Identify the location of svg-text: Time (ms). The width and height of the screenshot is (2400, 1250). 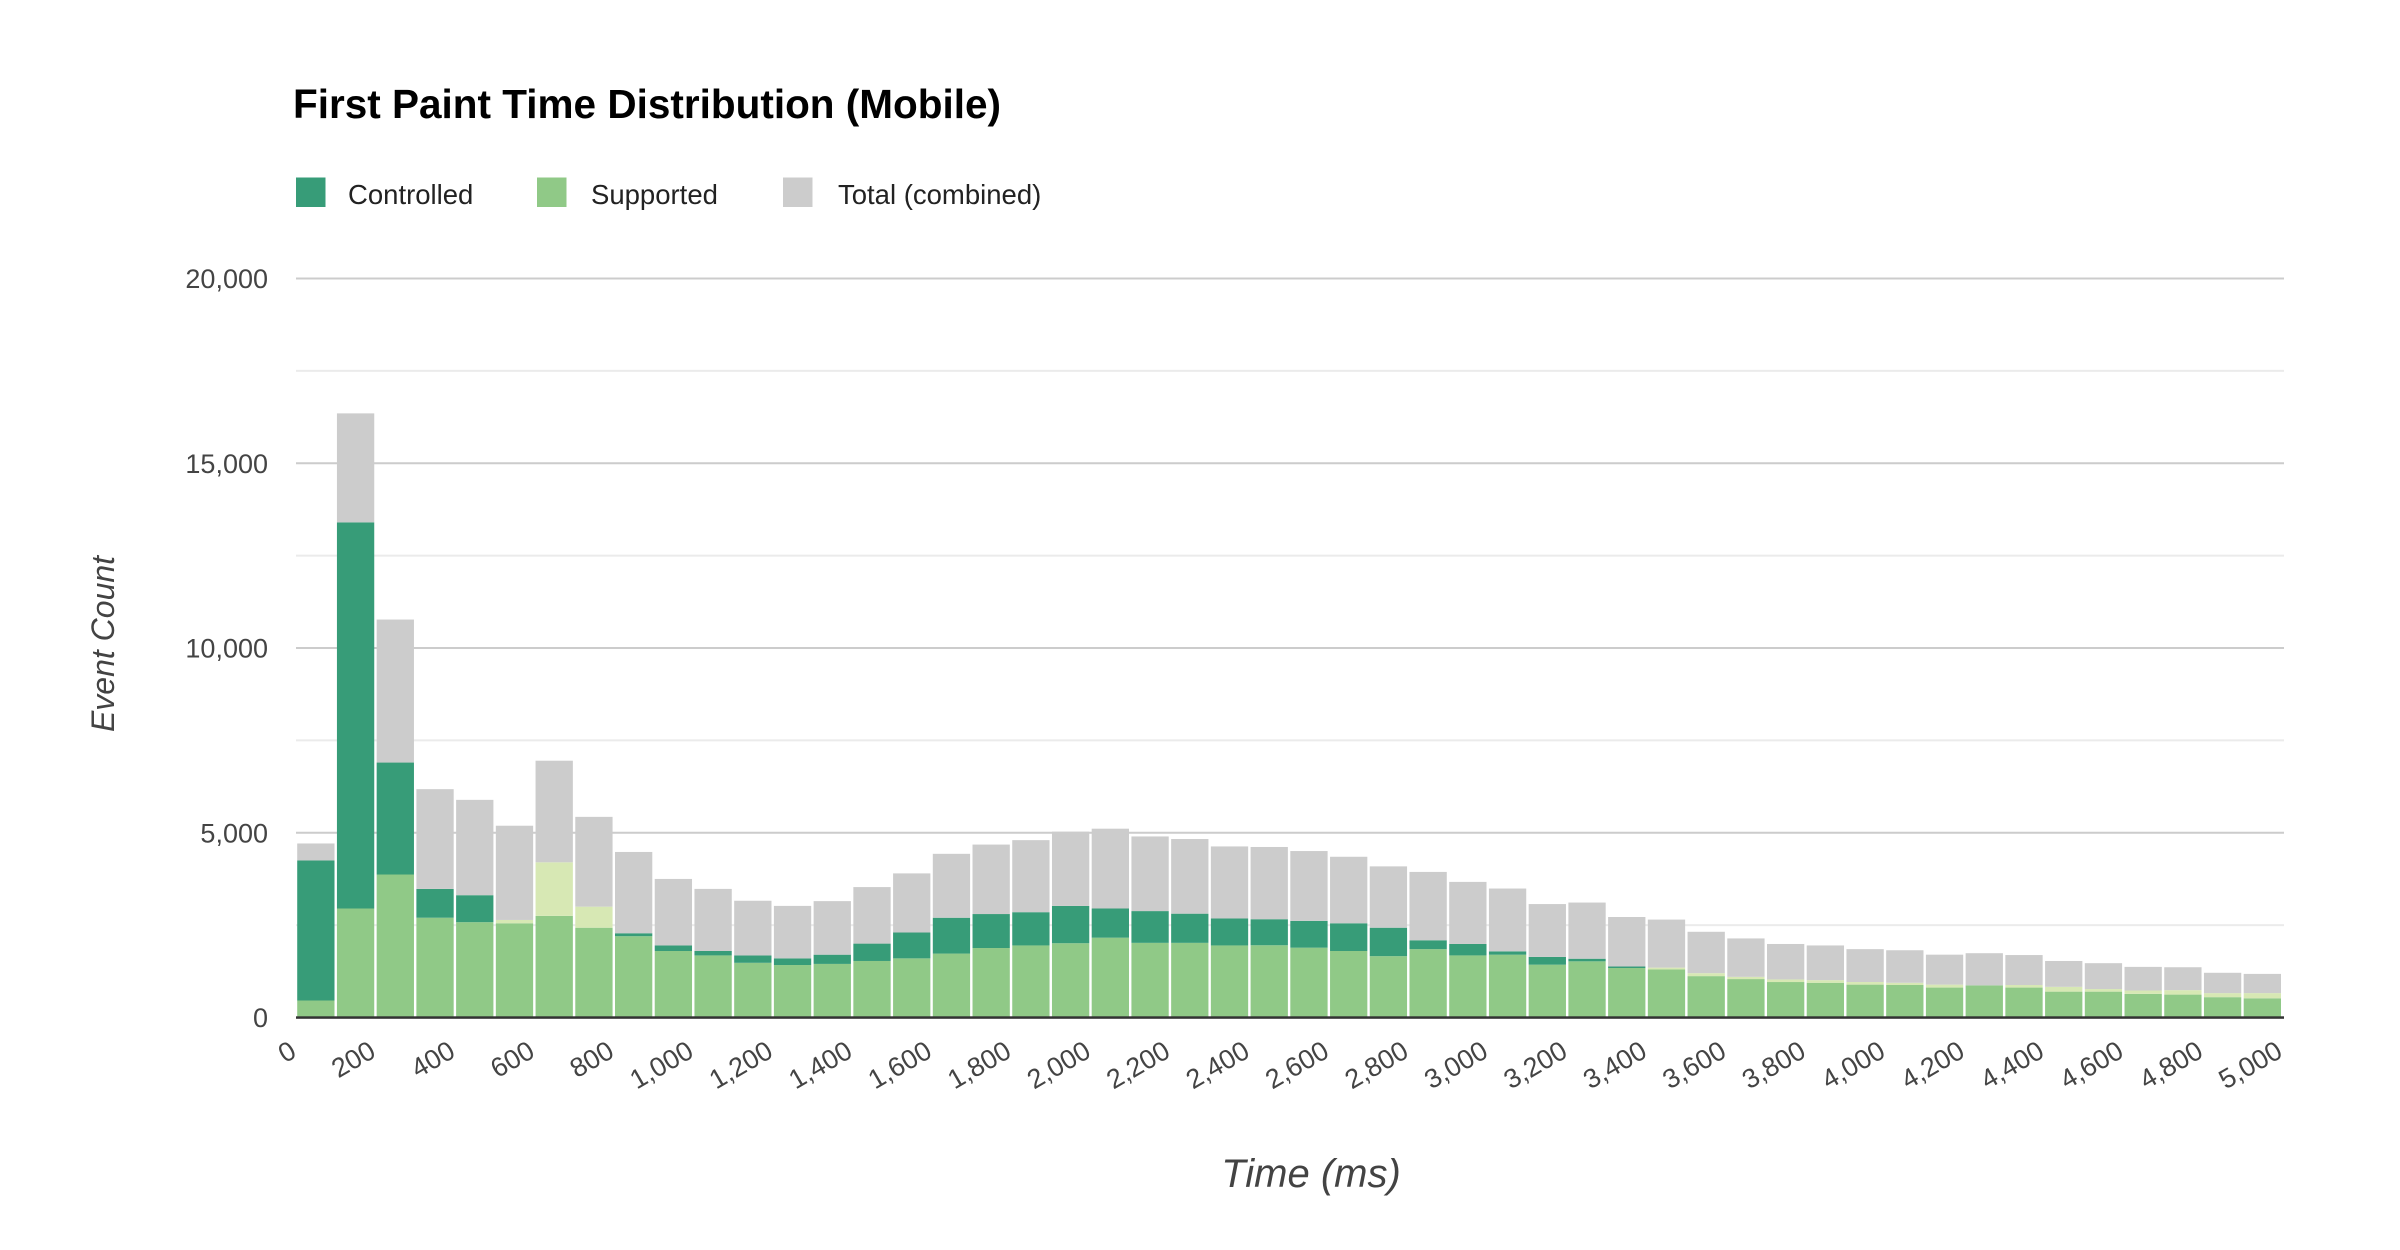
(1311, 1174).